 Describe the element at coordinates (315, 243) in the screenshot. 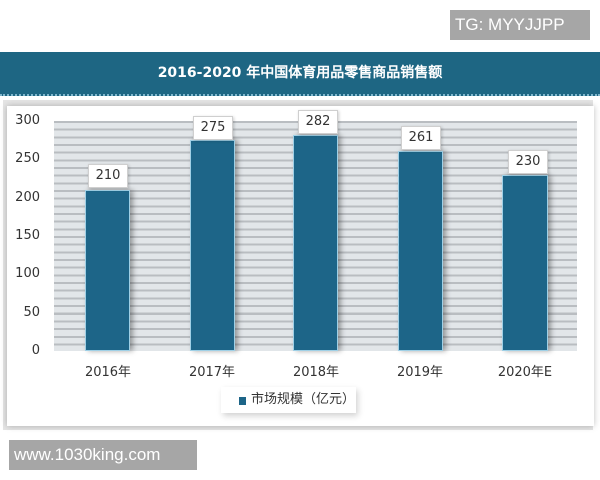

I see `bar-2018` at that location.